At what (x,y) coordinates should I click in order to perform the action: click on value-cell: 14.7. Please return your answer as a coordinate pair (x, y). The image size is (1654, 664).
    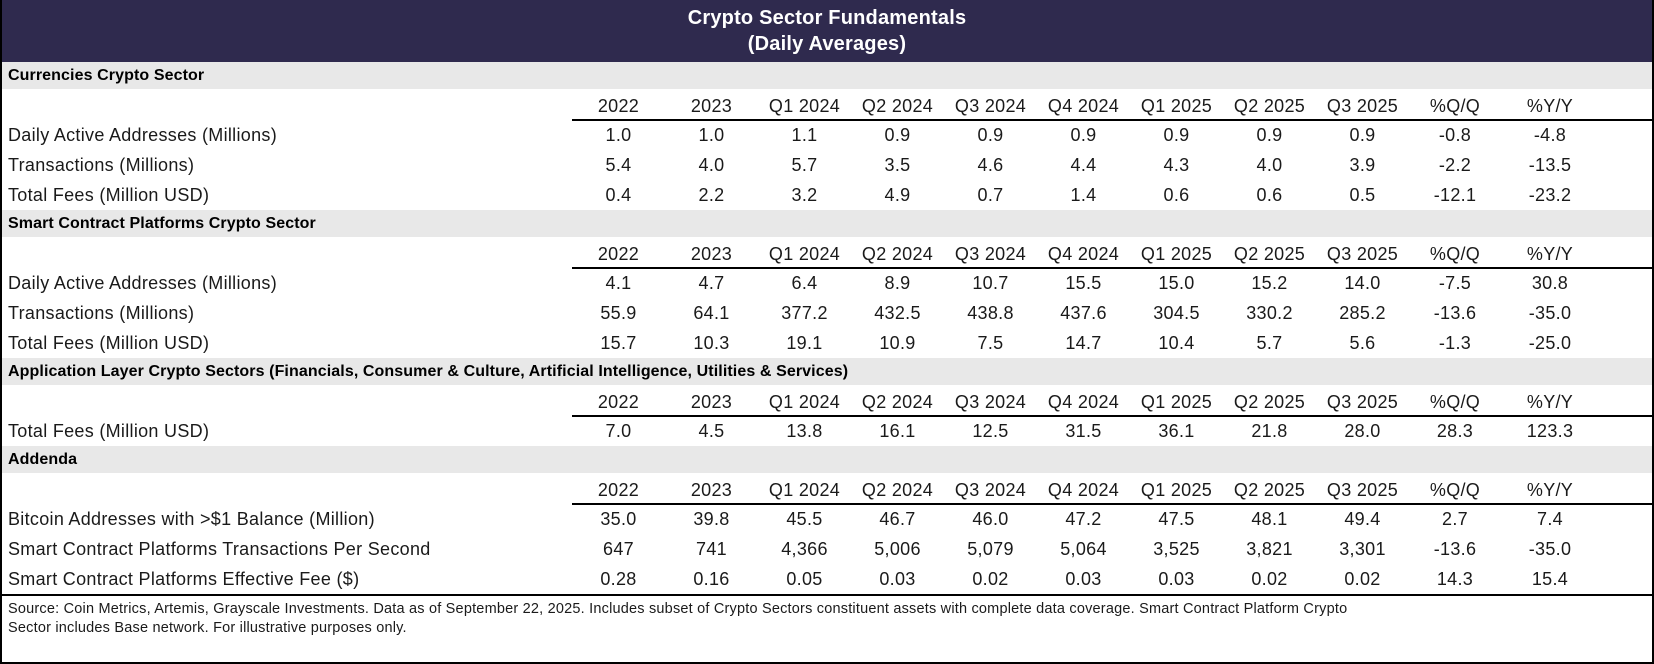
    Looking at the image, I should click on (1083, 342).